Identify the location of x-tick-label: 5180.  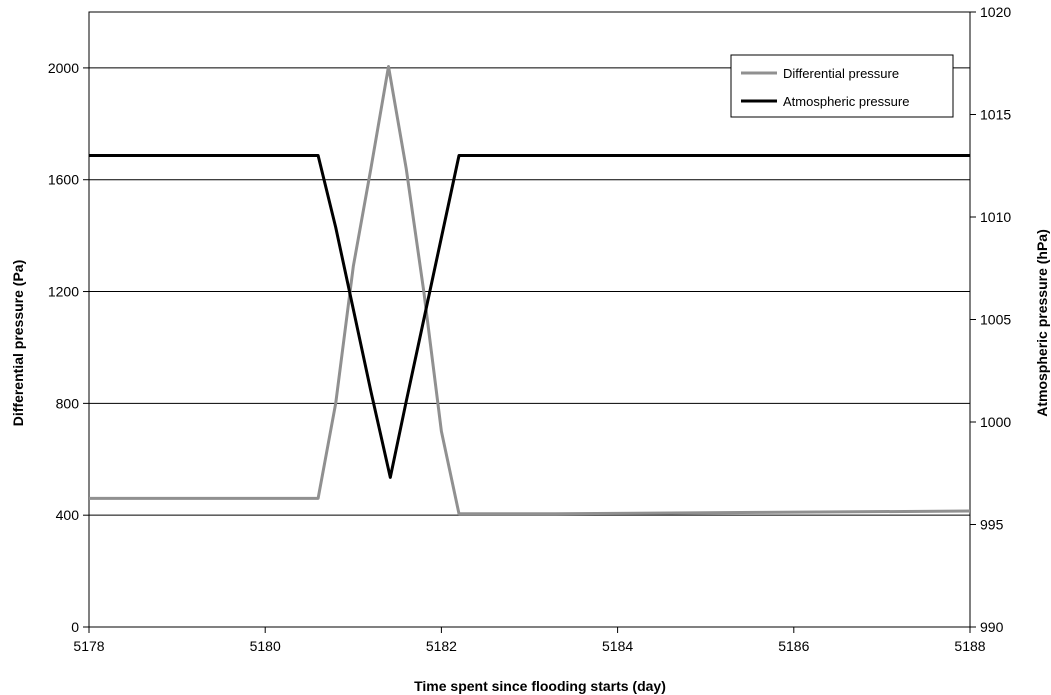
(265, 646).